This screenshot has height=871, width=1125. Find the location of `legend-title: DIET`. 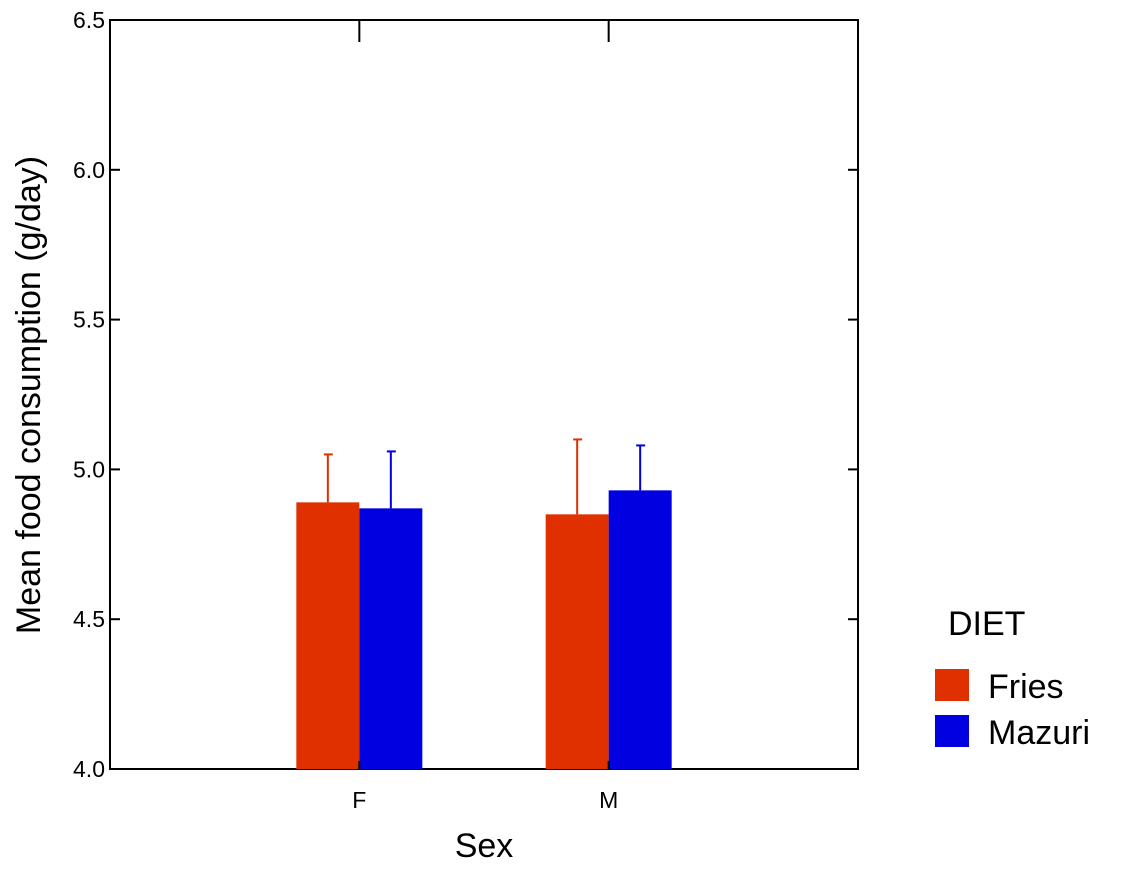

legend-title: DIET is located at coordinates (986, 624).